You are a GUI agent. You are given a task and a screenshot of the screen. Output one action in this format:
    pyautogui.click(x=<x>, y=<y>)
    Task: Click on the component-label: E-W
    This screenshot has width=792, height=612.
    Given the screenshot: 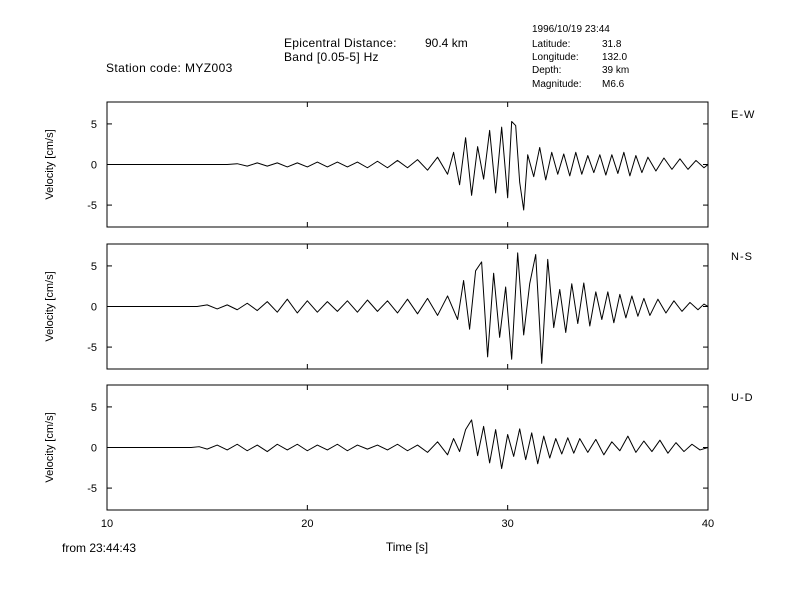 What is the action you would take?
    pyautogui.click(x=743, y=115)
    